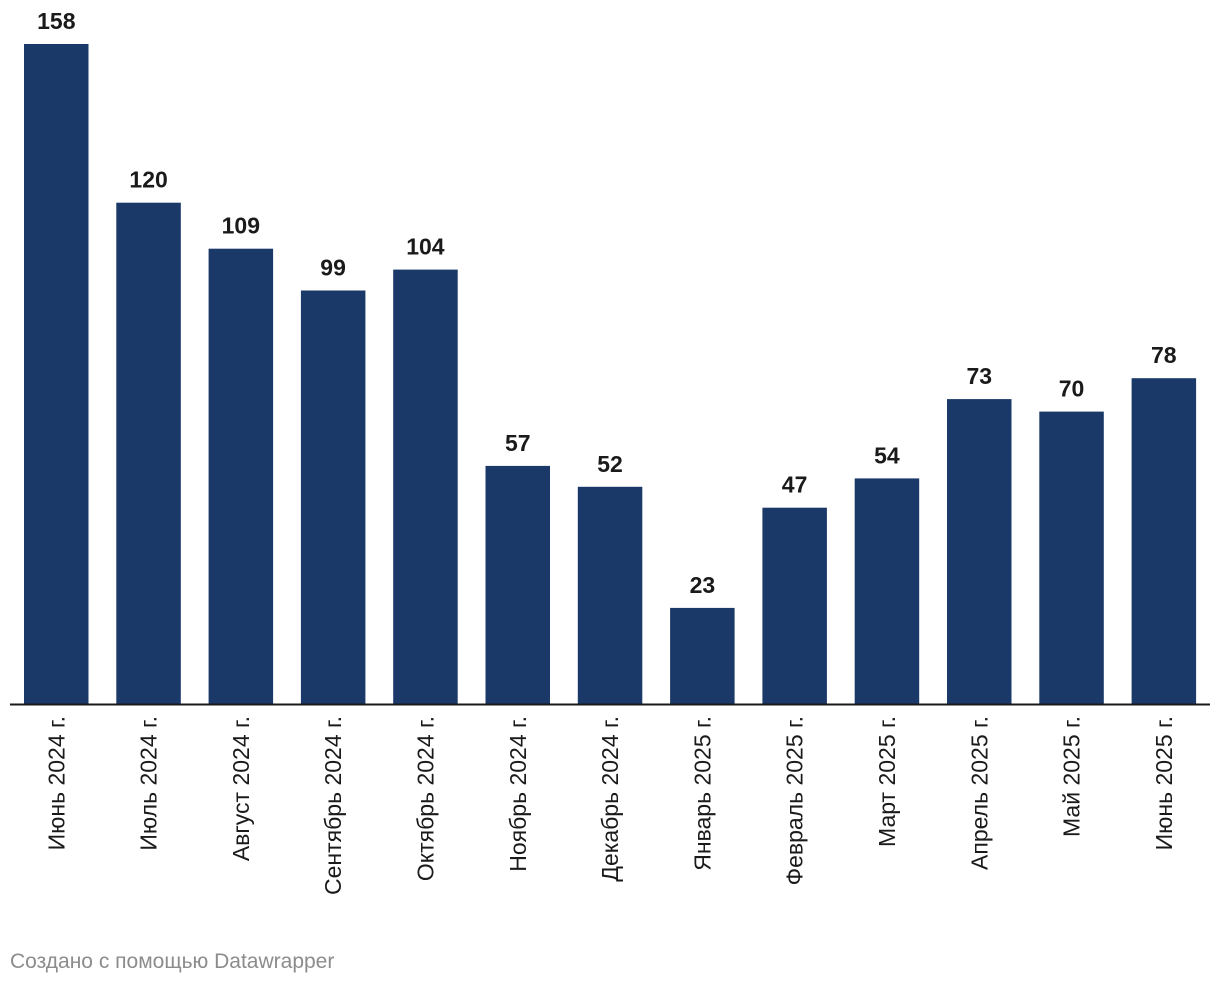  What do you see at coordinates (795, 800) in the screenshot?
I see `x-tick-label: Февраль 2025 г.` at bounding box center [795, 800].